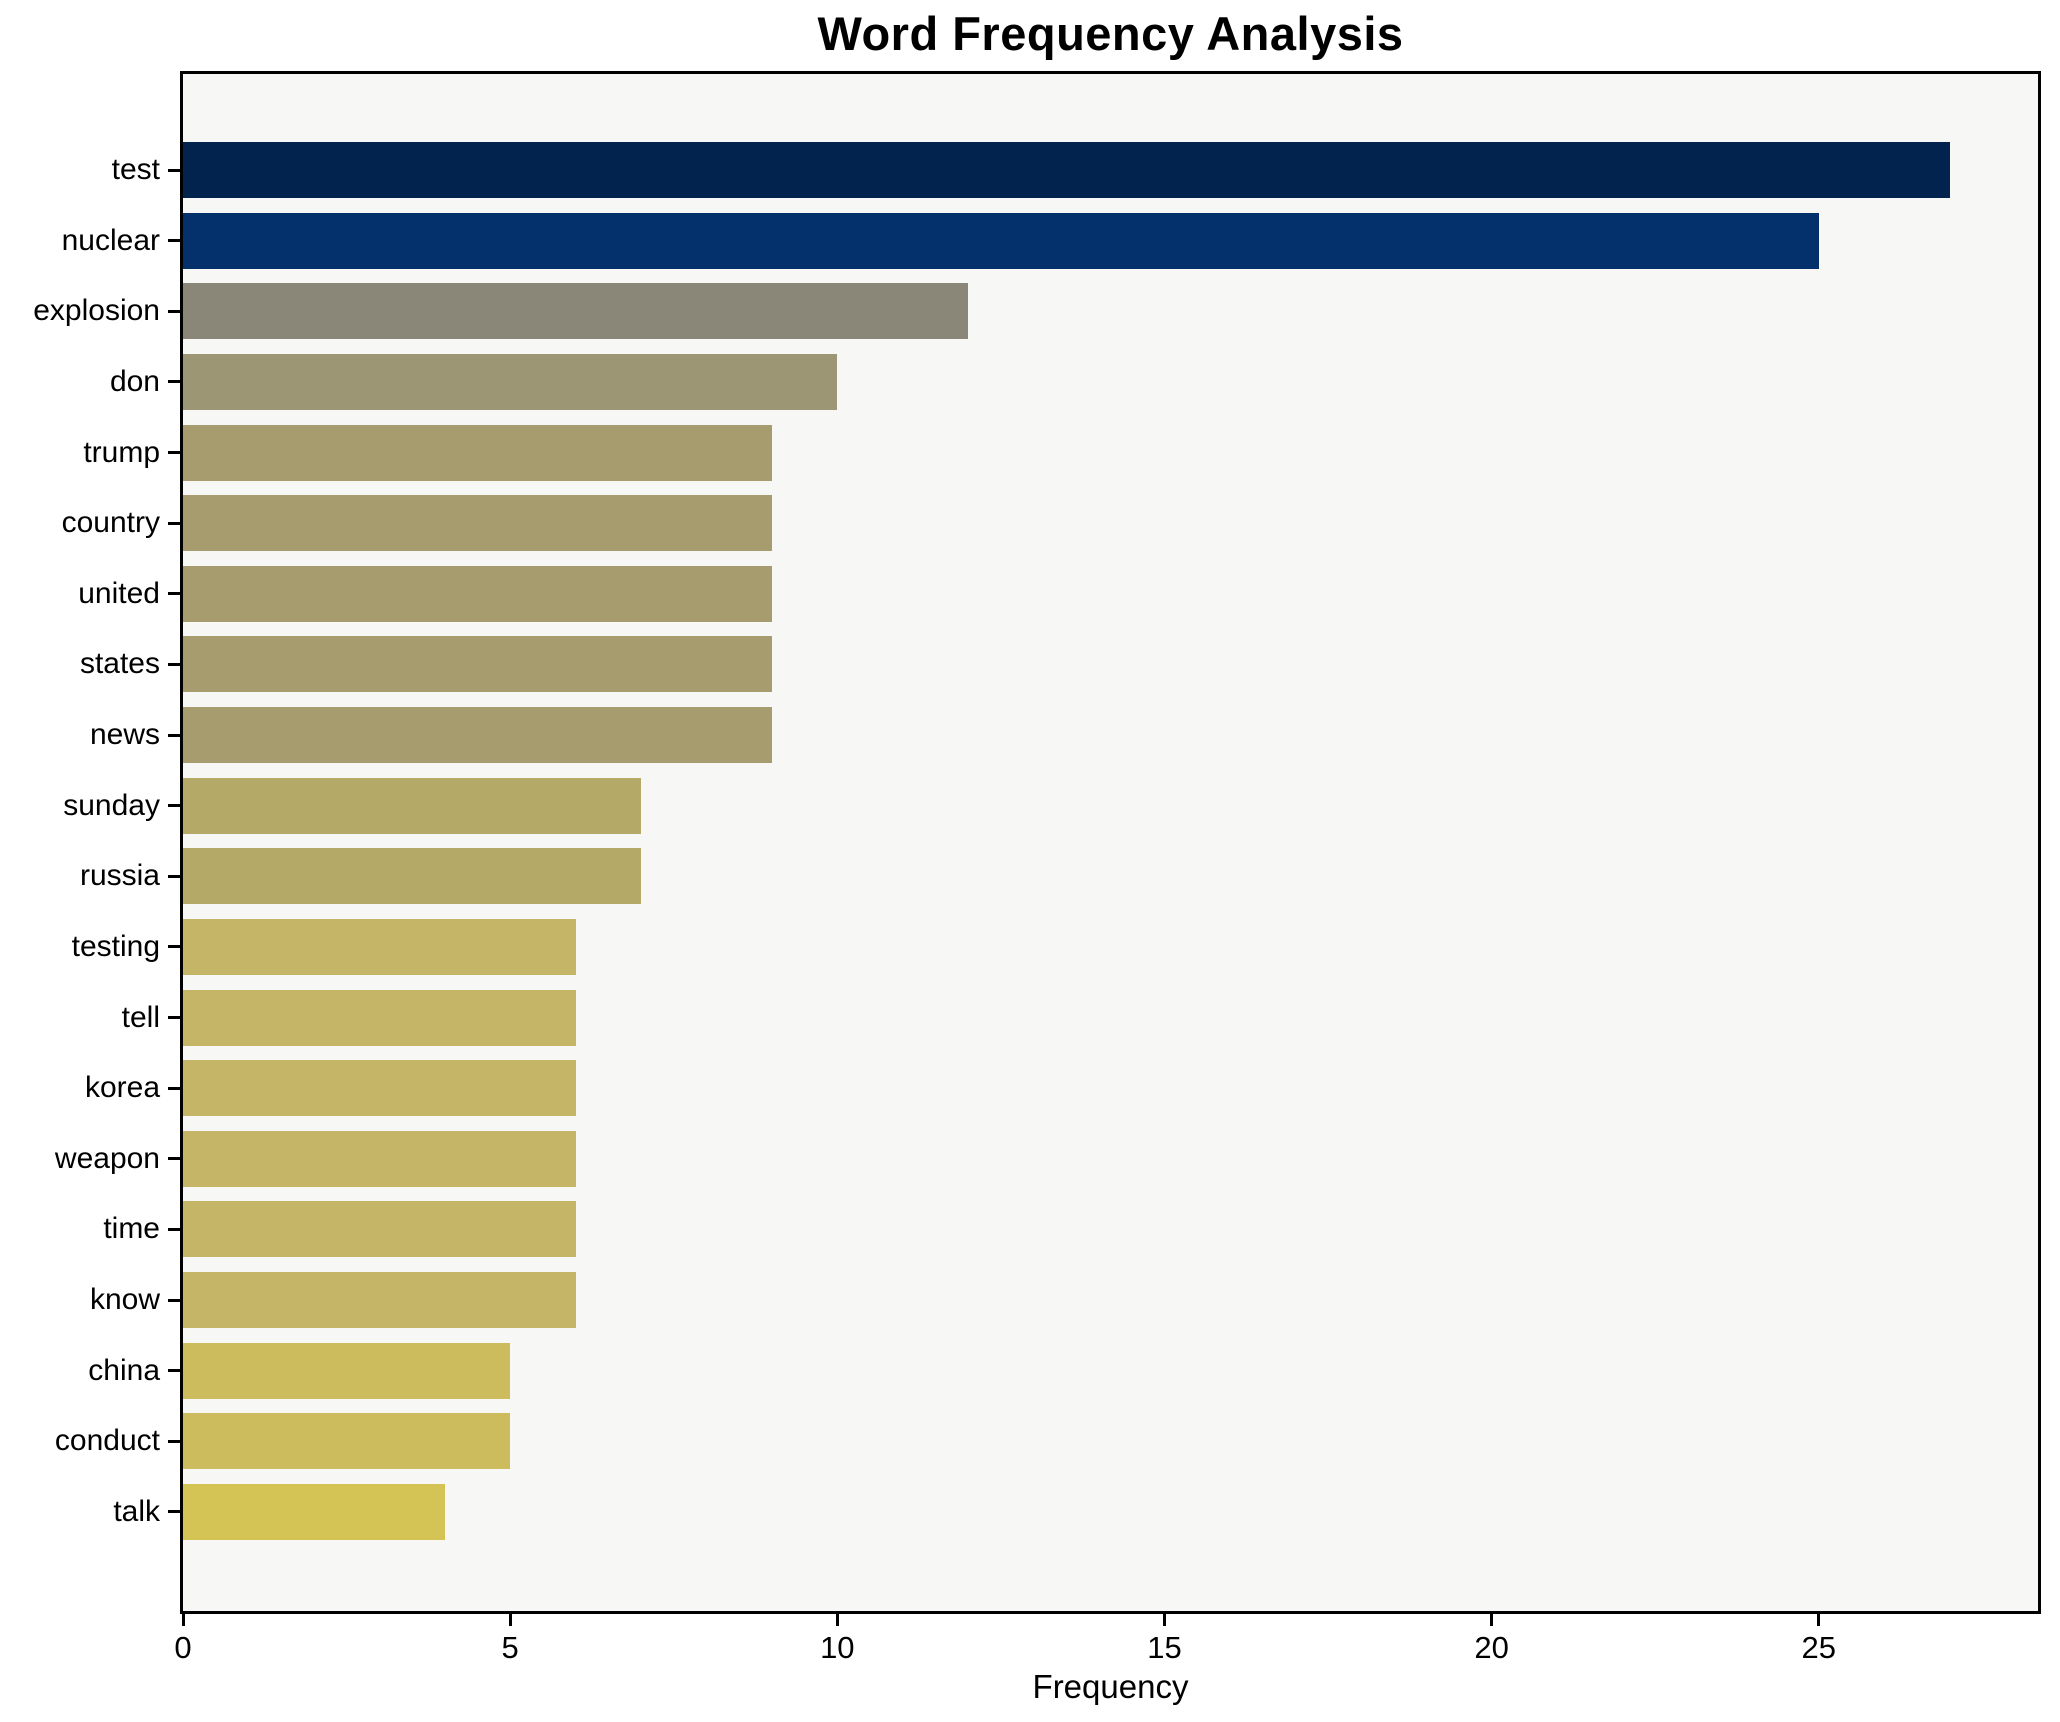 The width and height of the screenshot is (2060, 1722). I want to click on y-tick-label-testing: testing, so click(115, 946).